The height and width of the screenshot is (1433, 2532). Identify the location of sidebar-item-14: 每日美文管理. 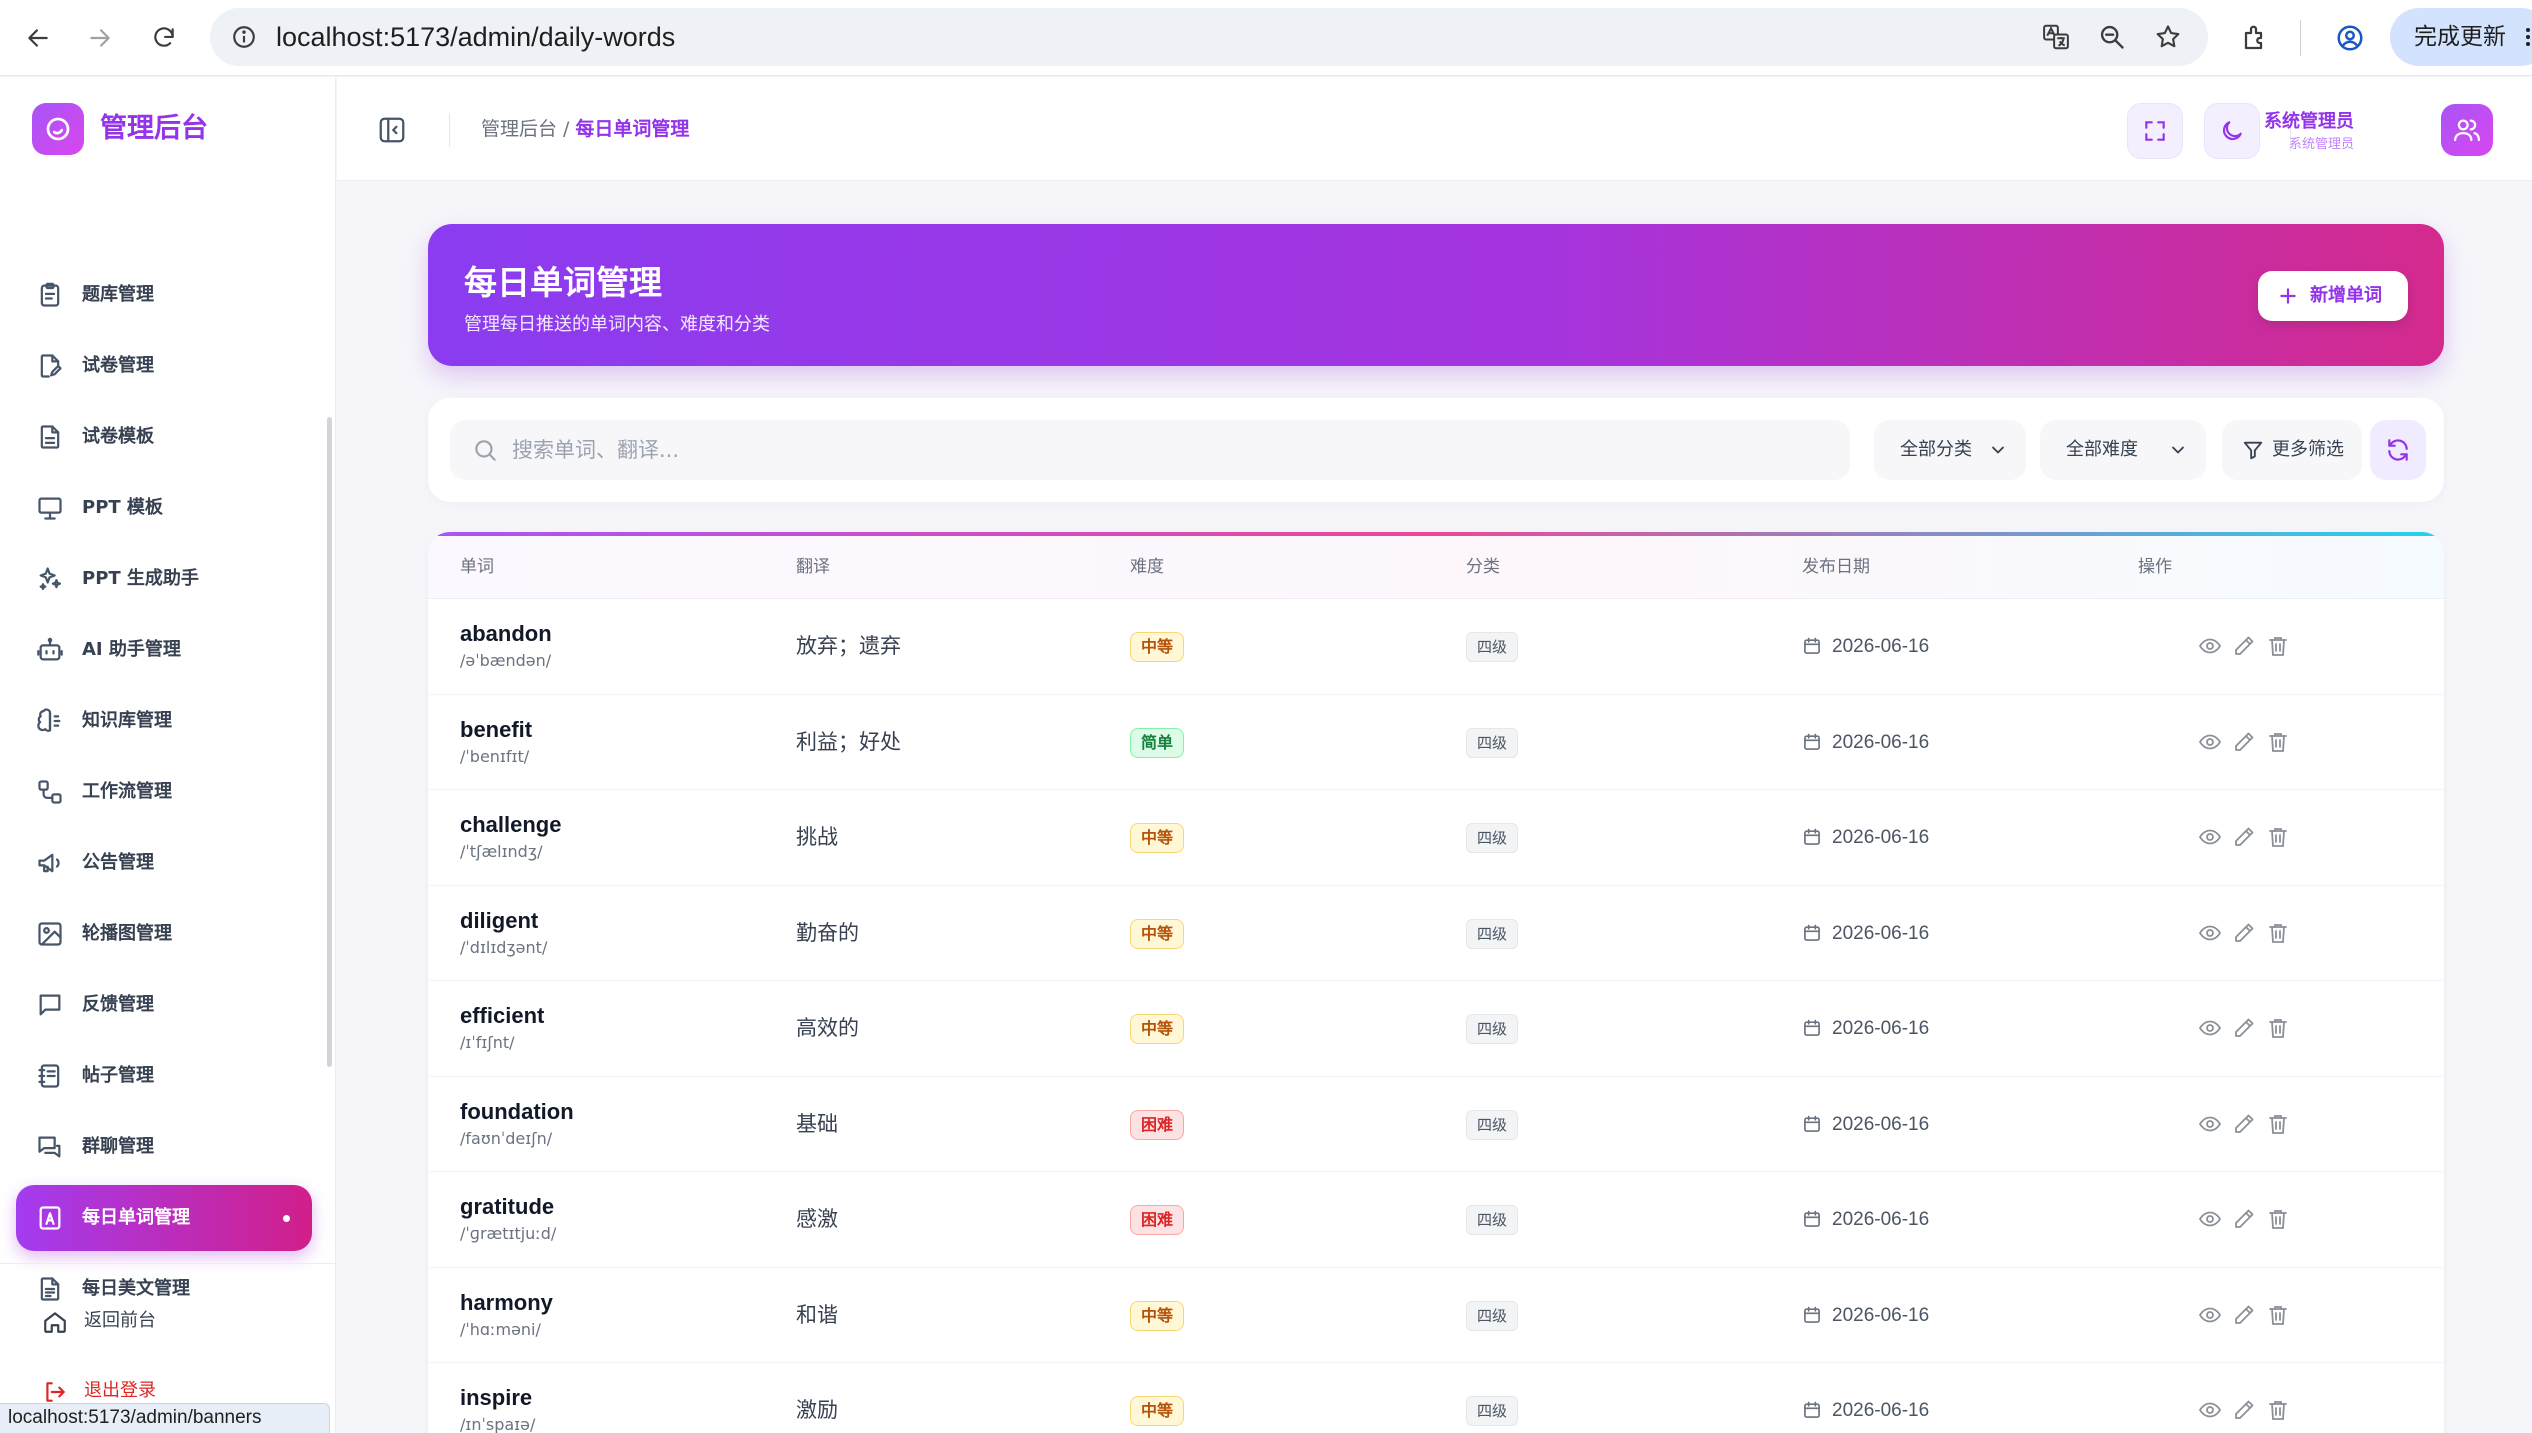
(164, 1289).